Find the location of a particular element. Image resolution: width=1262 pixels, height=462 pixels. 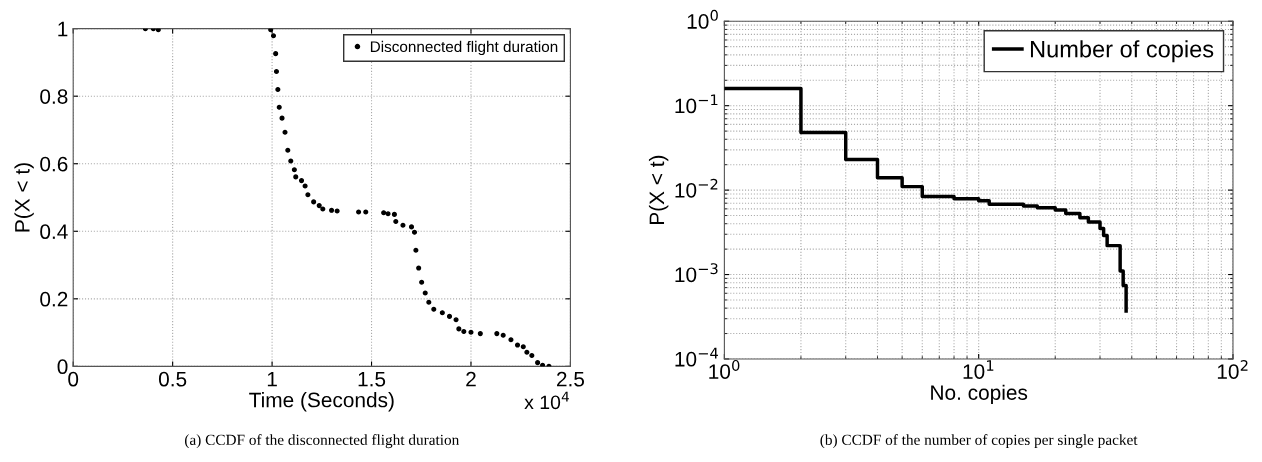

text: (a) CCDF of the disconnected flight duration is located at coordinates (322, 441).